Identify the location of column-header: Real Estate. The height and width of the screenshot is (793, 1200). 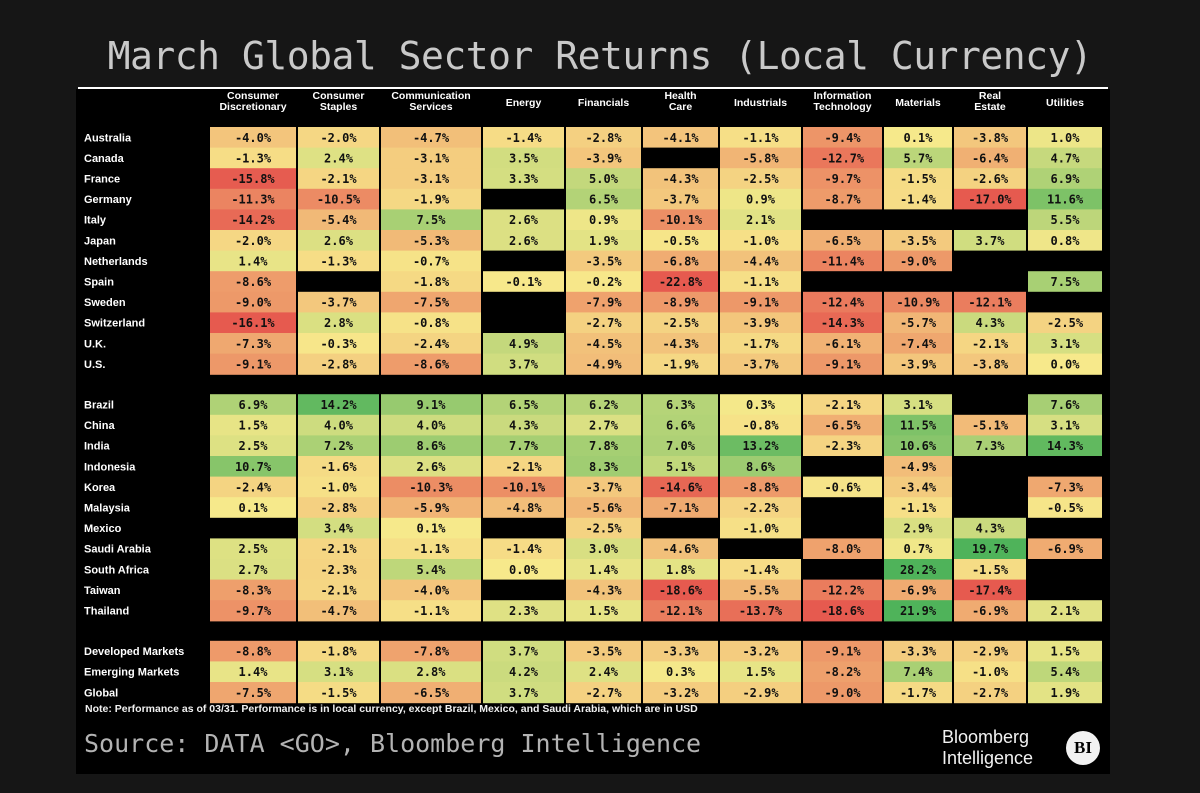
(990, 101).